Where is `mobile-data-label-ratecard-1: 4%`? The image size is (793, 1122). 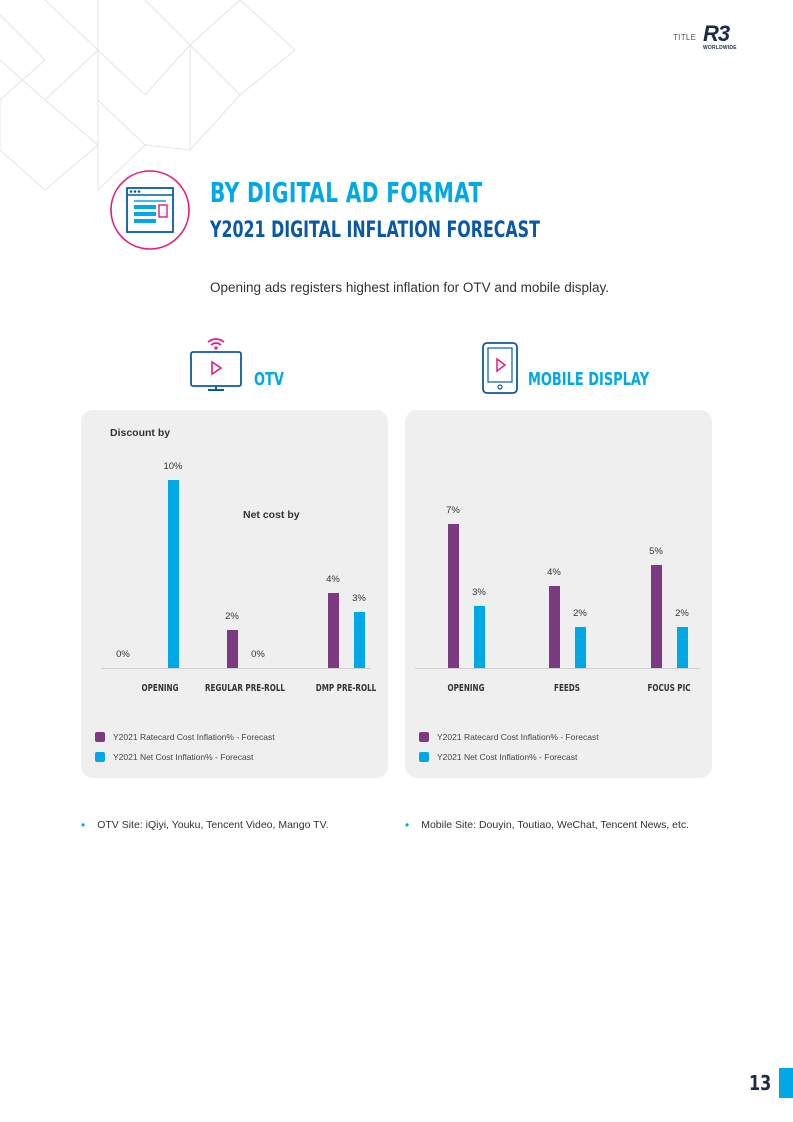 mobile-data-label-ratecard-1: 4% is located at coordinates (554, 572).